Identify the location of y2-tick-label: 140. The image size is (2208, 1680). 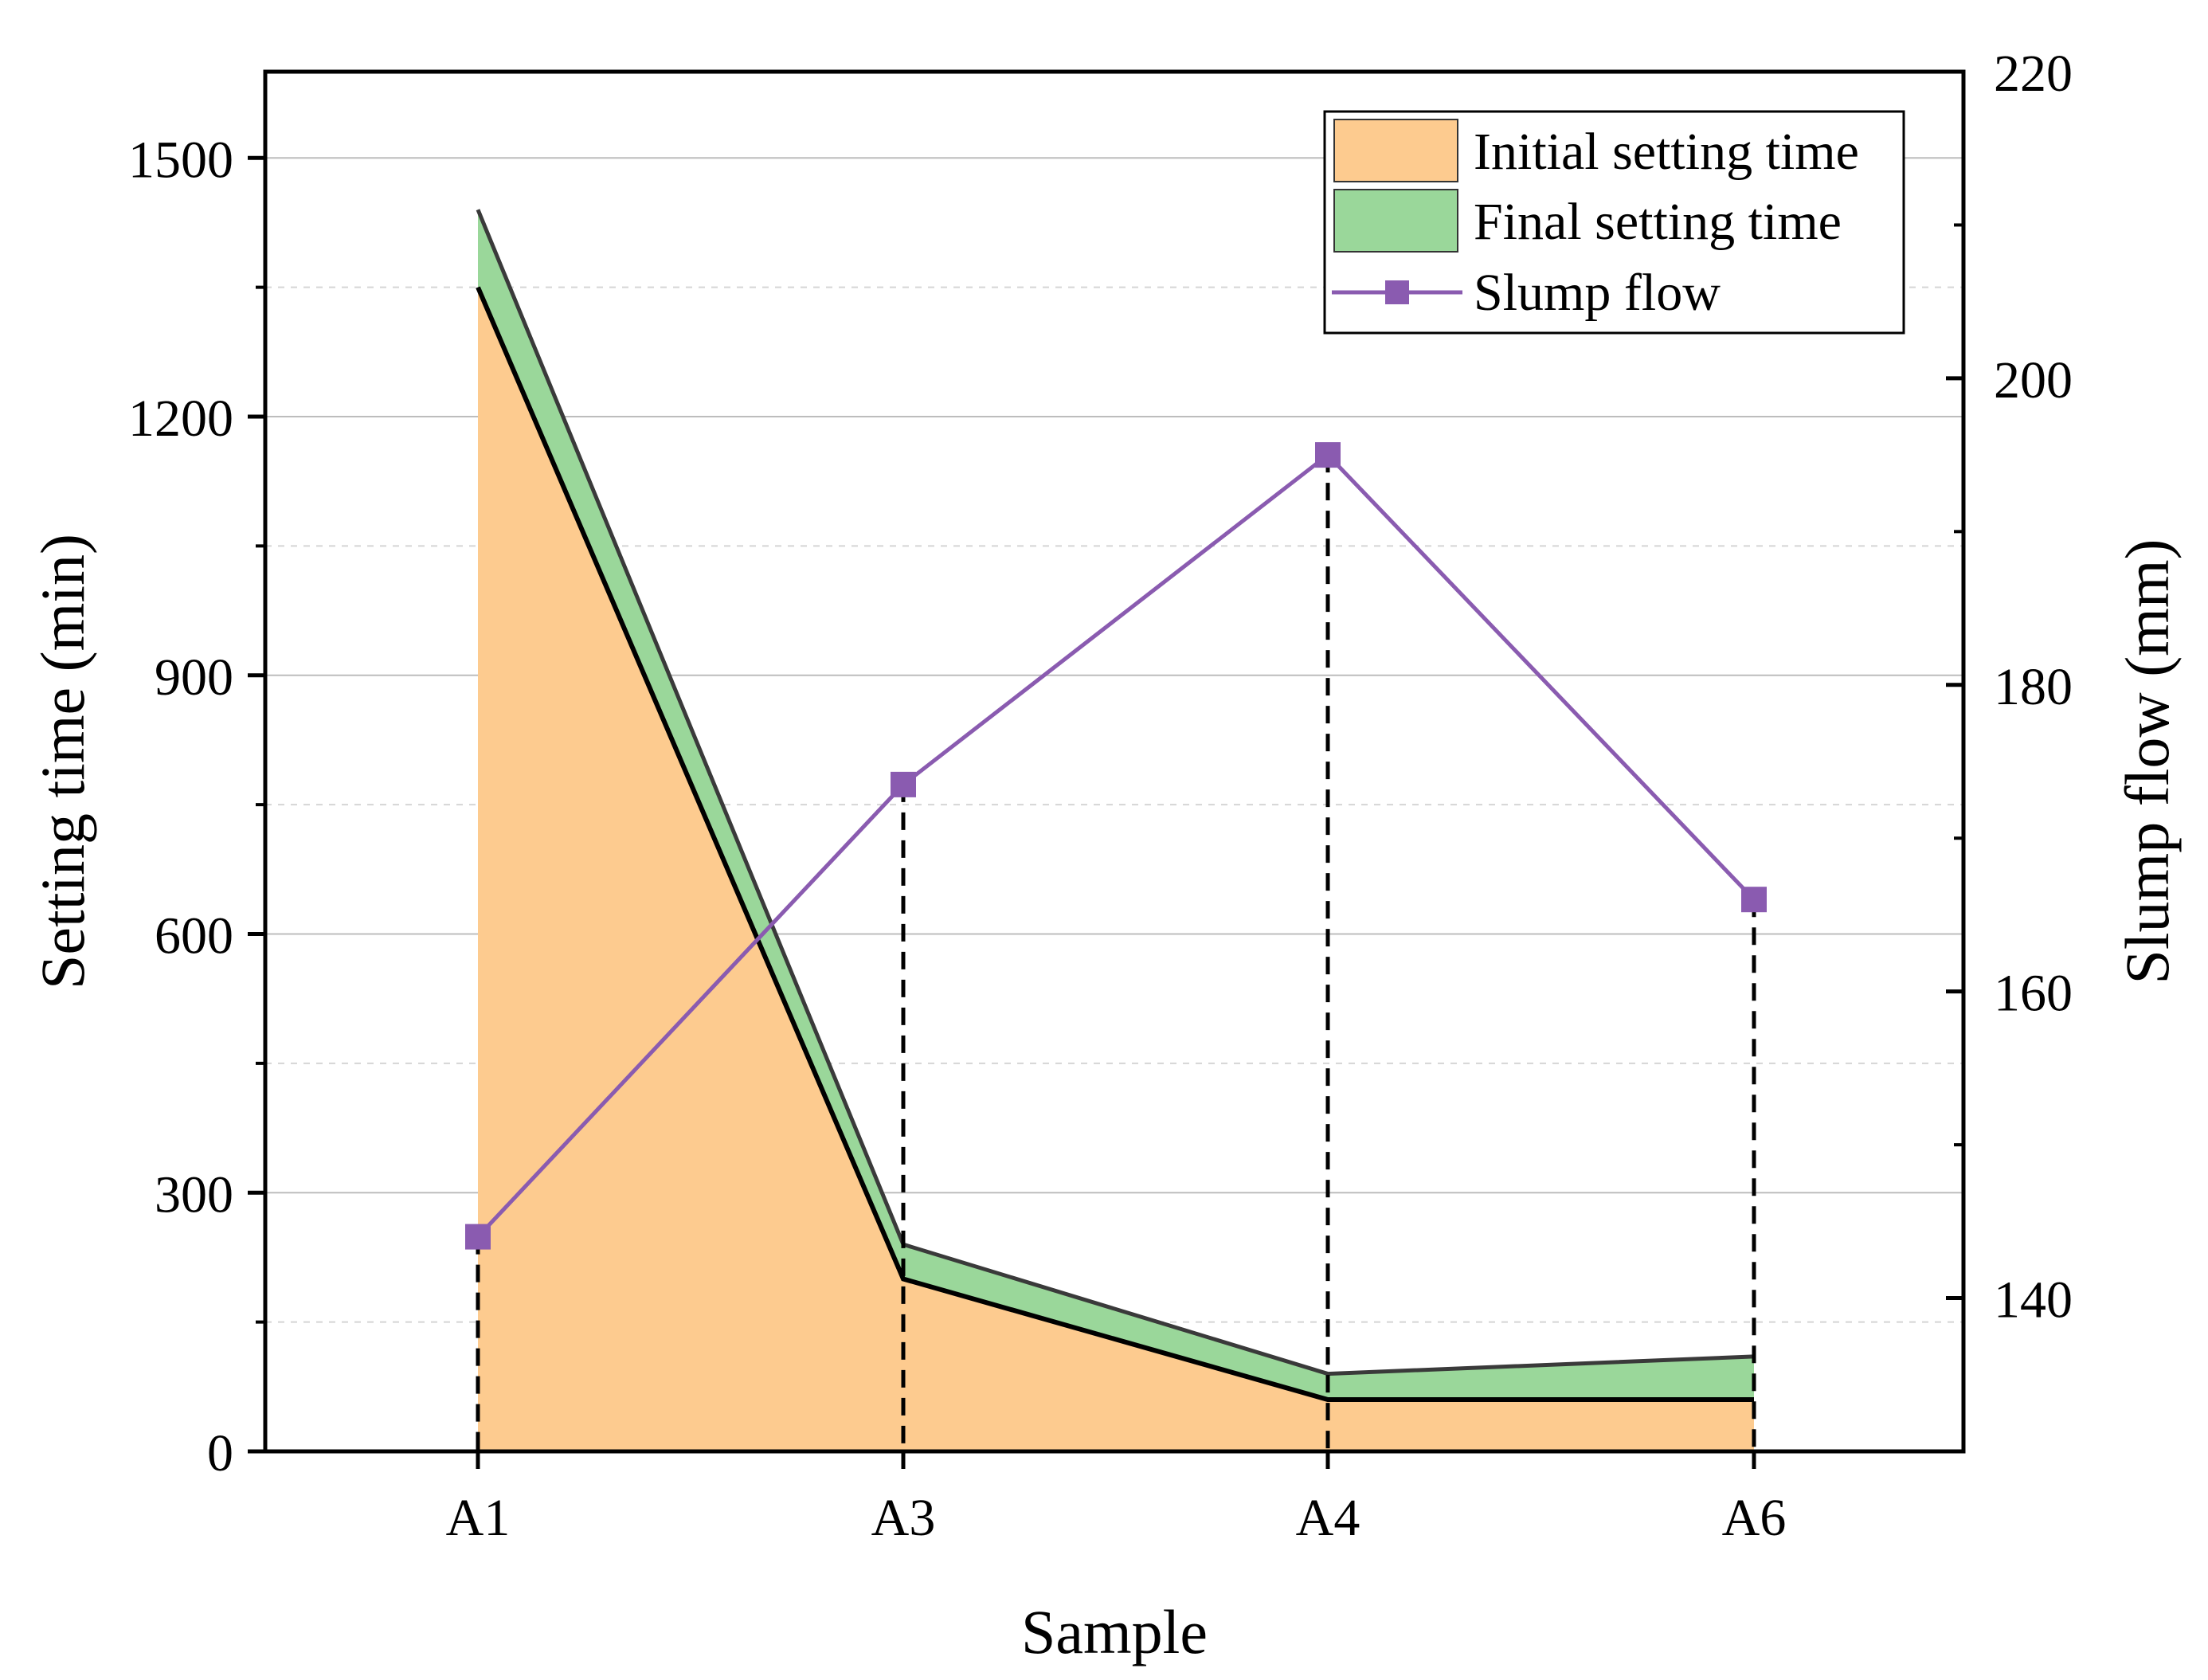
(2033, 1300).